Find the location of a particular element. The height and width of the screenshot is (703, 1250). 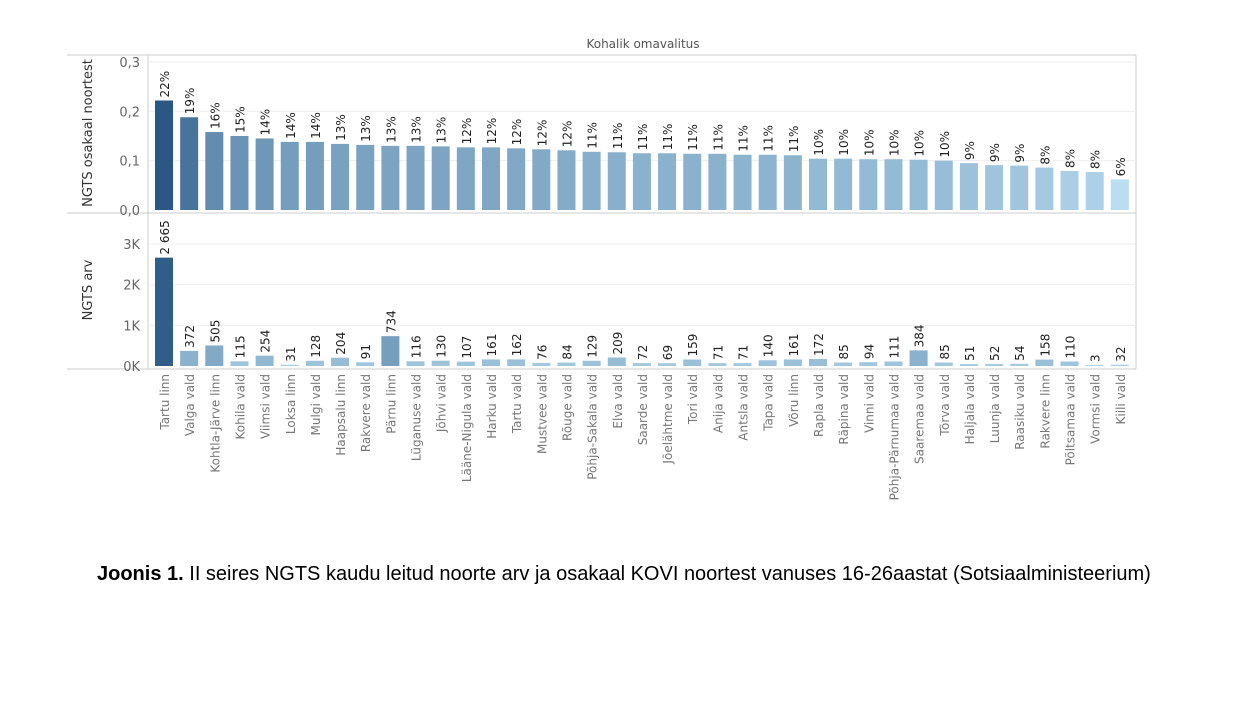

count-data-label: 84 is located at coordinates (567, 351).